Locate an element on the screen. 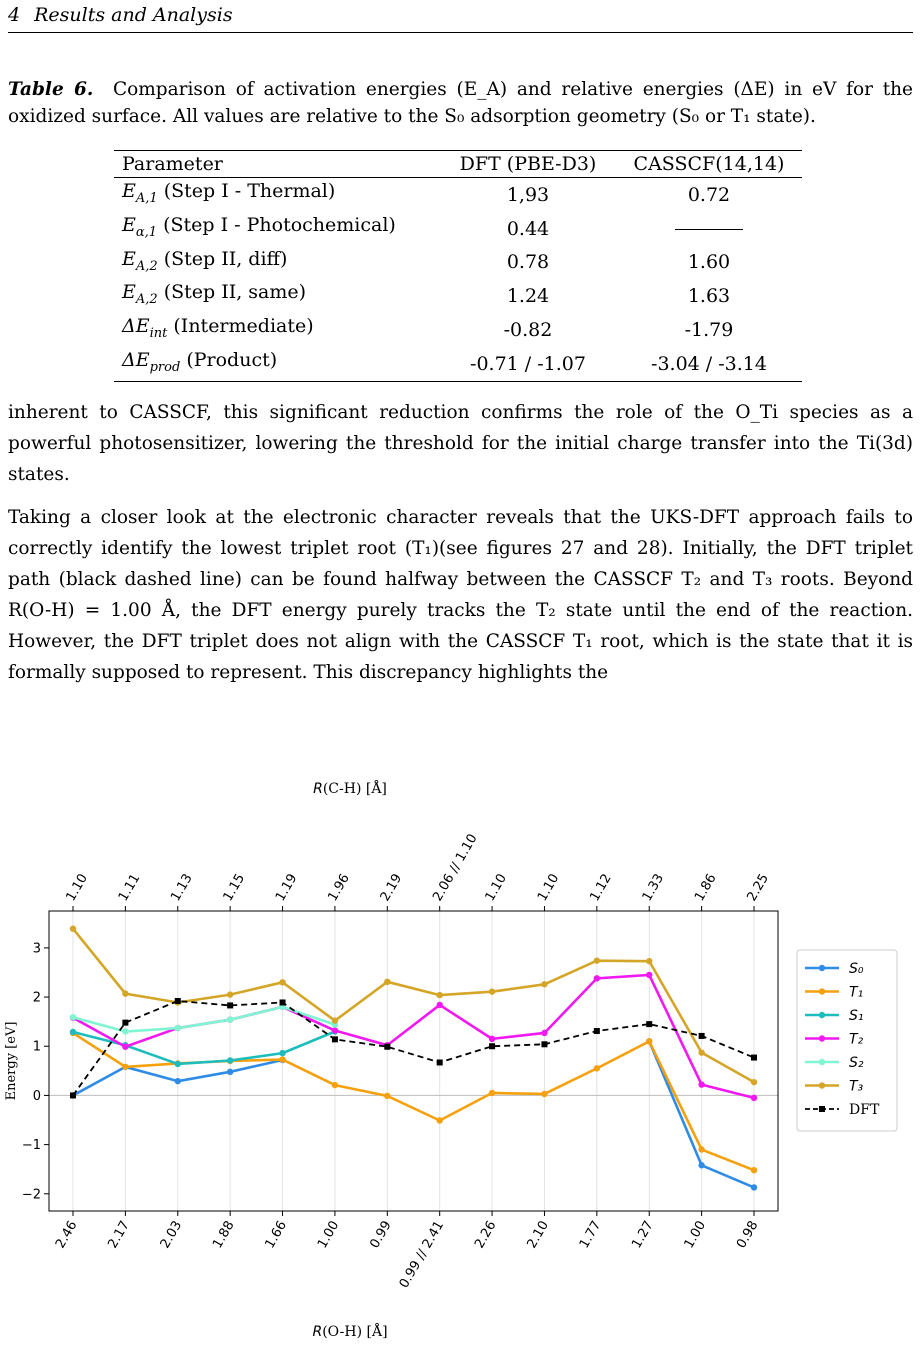 This screenshot has height=1353, width=921. table-row: ΔEint (Intermediate) -0.82 -1.79 is located at coordinates (458, 330).